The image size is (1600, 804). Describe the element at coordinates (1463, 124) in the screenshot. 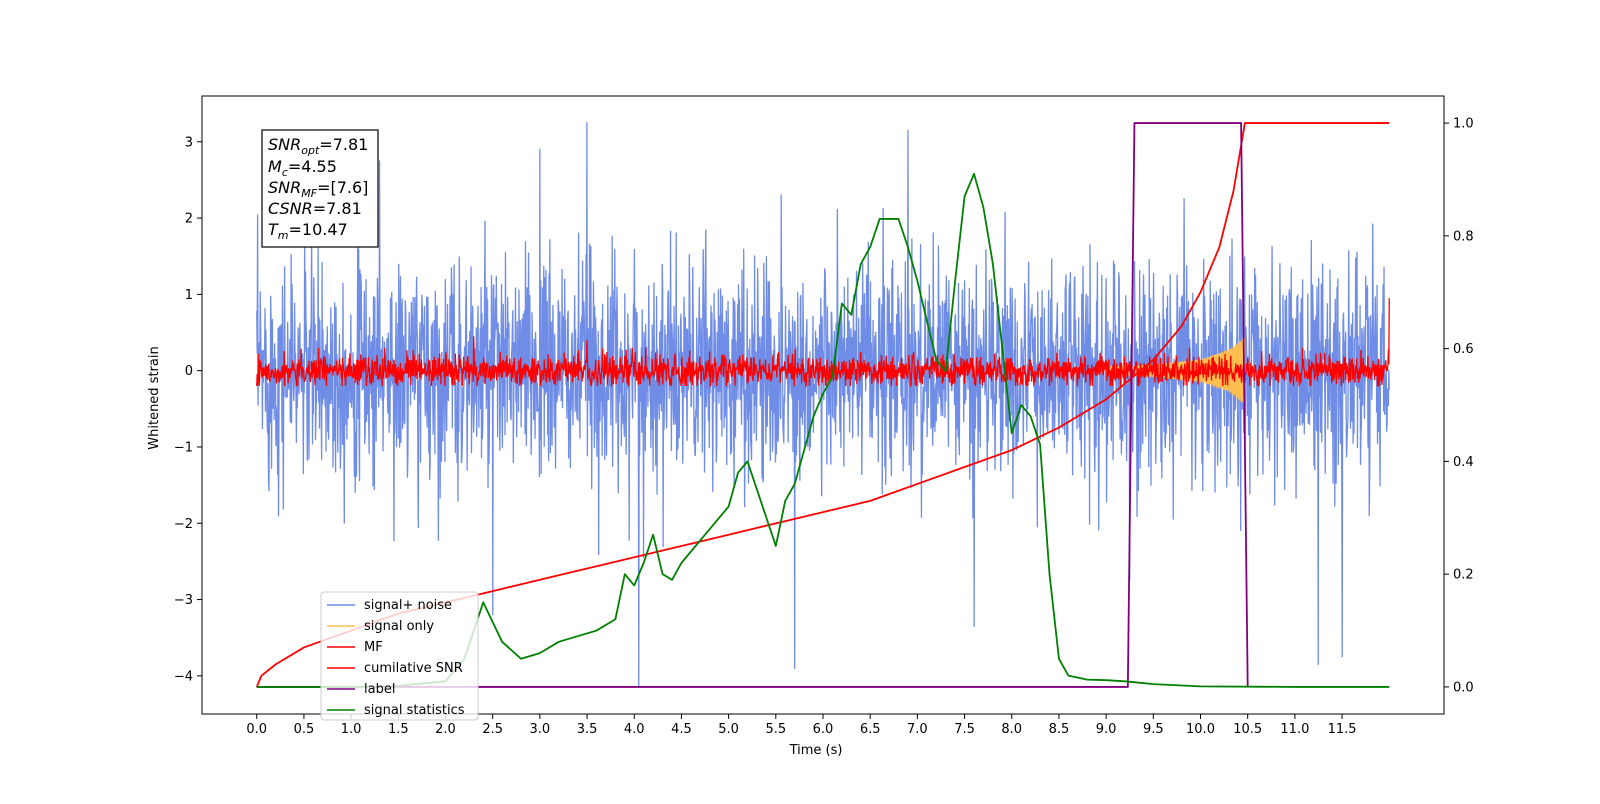

I see `y2-tick-label: 1.0` at that location.